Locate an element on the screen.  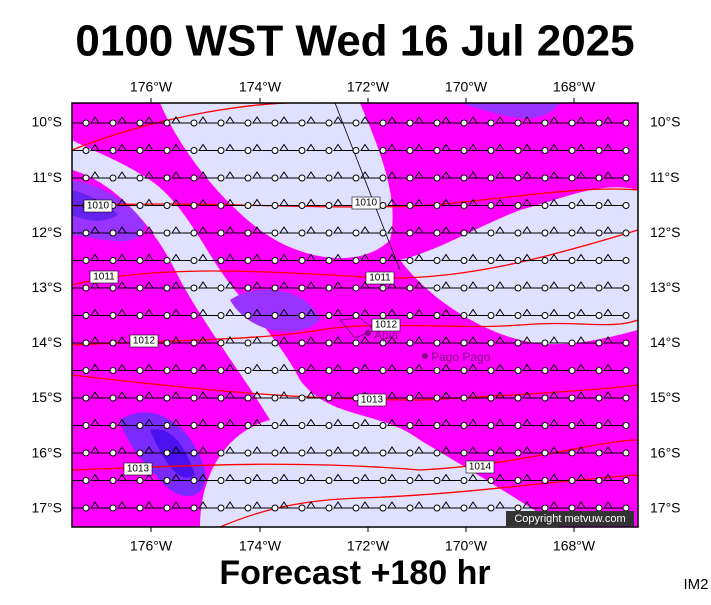
latitude-label: 15°S is located at coordinates (46, 397).